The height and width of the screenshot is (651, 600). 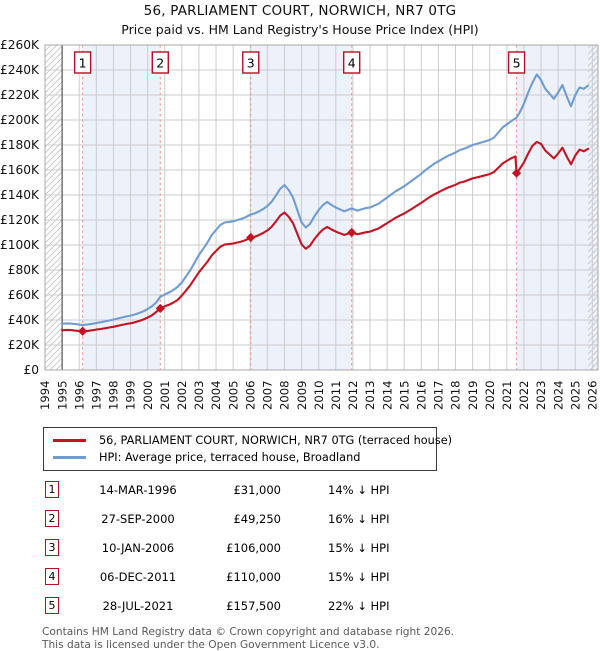 I want to click on sale-date: 27-SEP-2000, so click(x=138, y=518).